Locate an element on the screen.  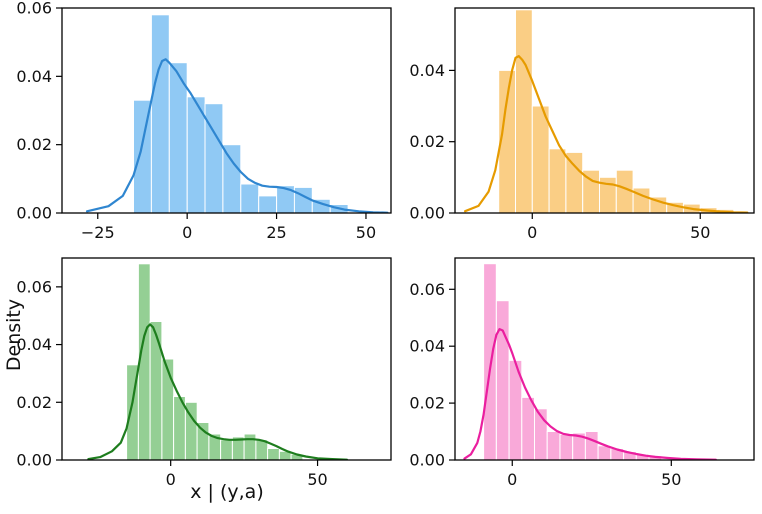
kde-curve-bottom-left is located at coordinates (217, 391).